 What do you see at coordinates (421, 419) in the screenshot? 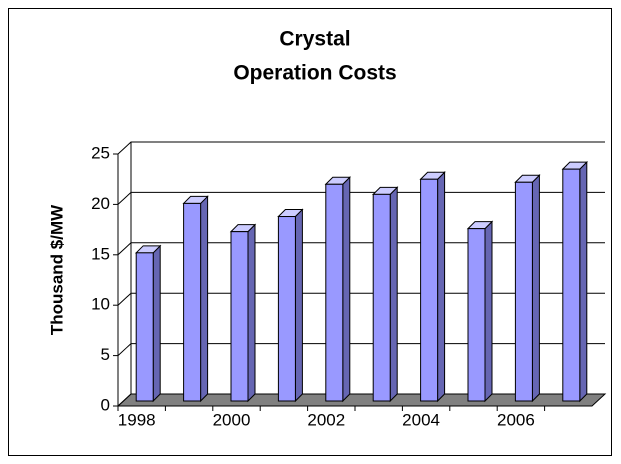
I see `x-tick-label: 2004` at bounding box center [421, 419].